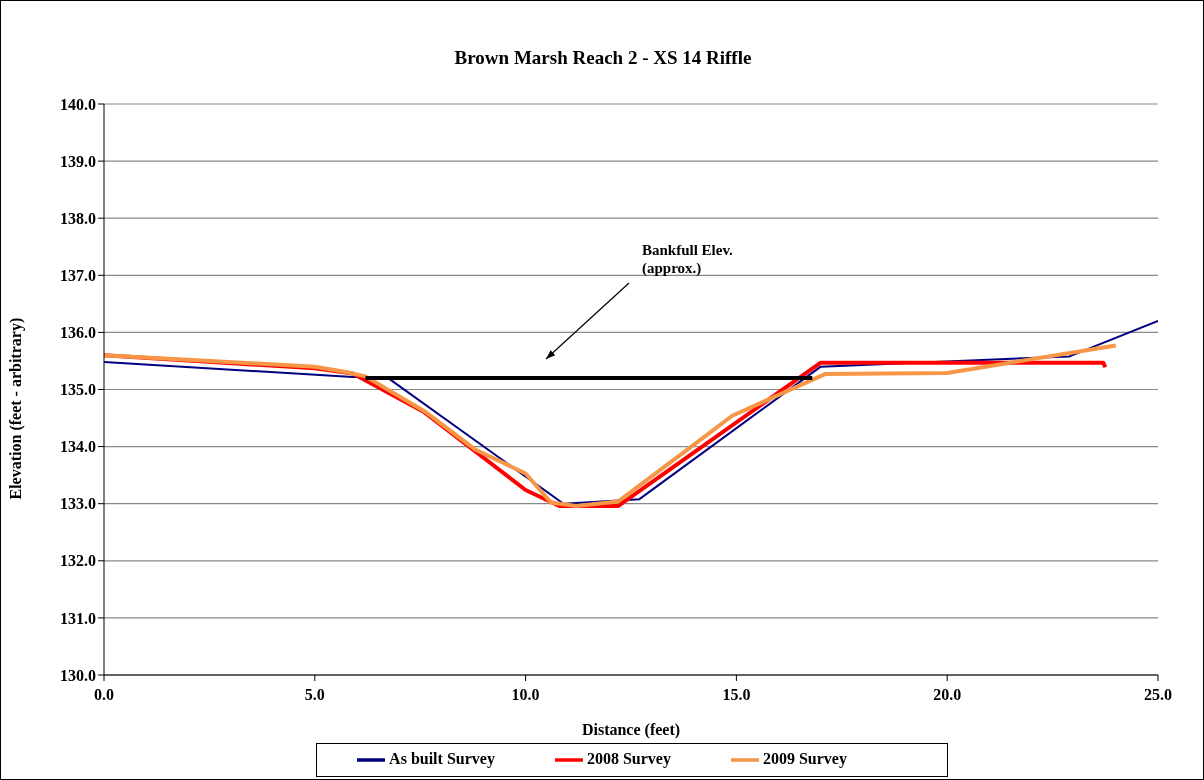  What do you see at coordinates (78, 218) in the screenshot?
I see `y-tick-label: 138.0` at bounding box center [78, 218].